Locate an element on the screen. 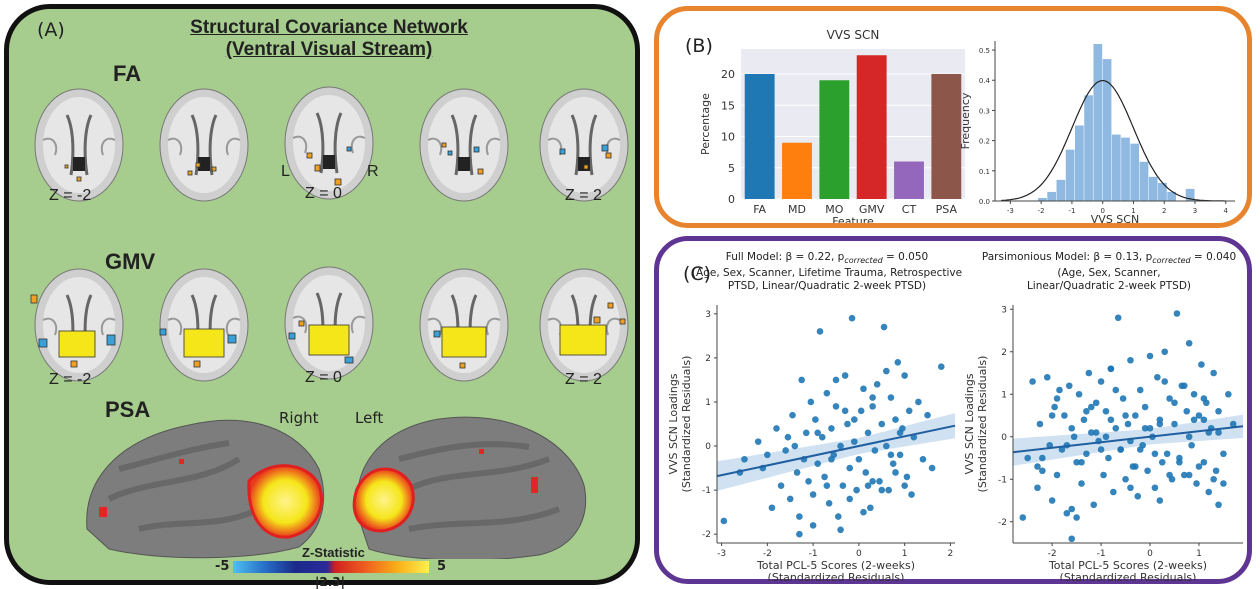 The height and width of the screenshot is (589, 1260). colorbar-title: Z-Statistic is located at coordinates (333, 552).